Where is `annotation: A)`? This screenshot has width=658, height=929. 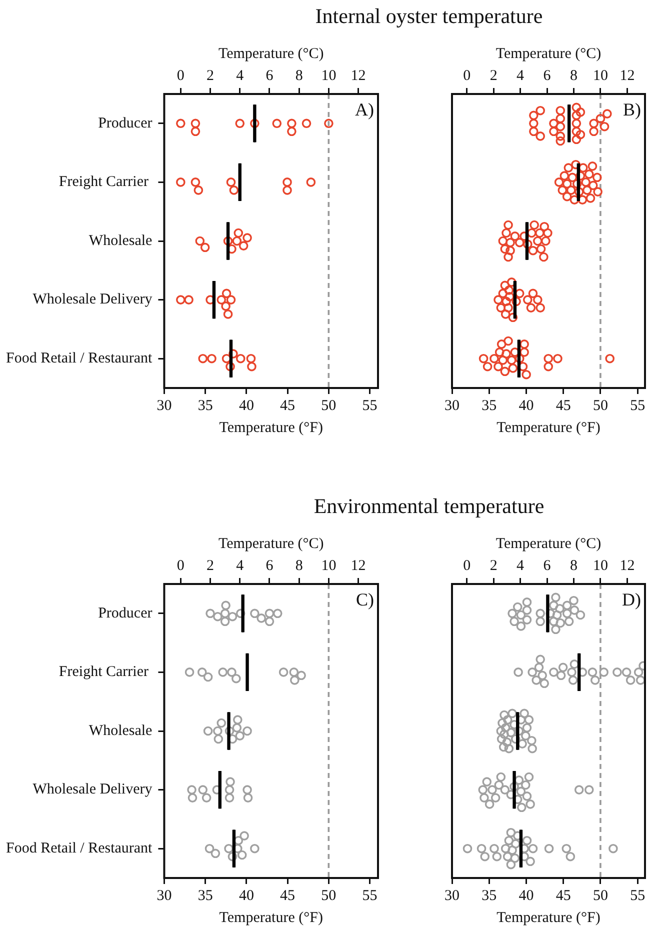
annotation: A) is located at coordinates (364, 110).